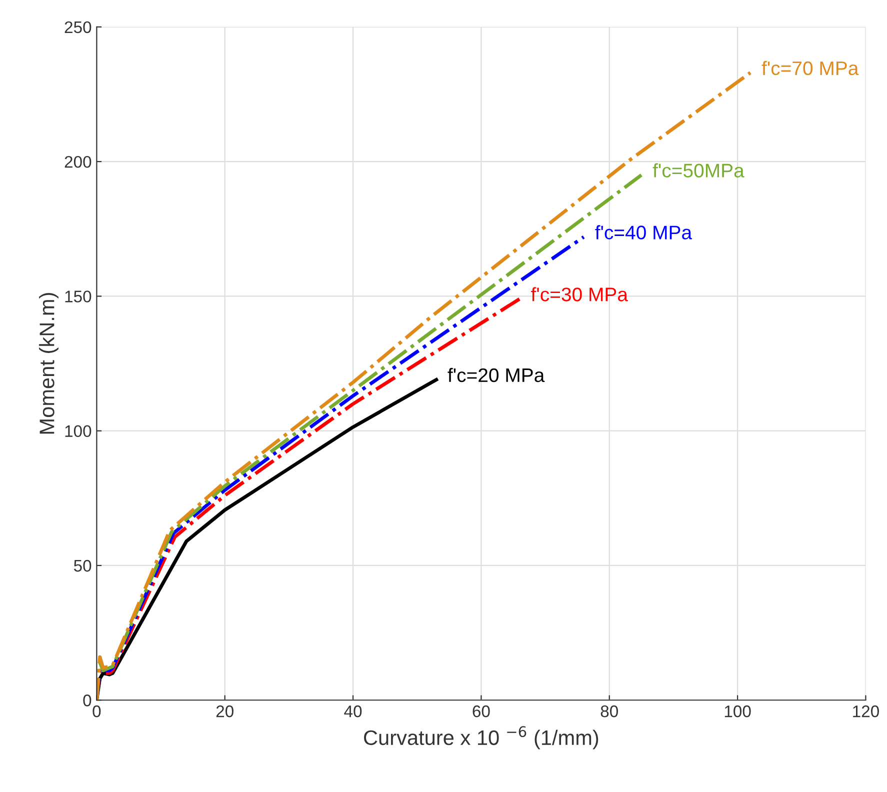 This screenshot has width=887, height=792. What do you see at coordinates (78, 296) in the screenshot?
I see `y-tick-label: 150` at bounding box center [78, 296].